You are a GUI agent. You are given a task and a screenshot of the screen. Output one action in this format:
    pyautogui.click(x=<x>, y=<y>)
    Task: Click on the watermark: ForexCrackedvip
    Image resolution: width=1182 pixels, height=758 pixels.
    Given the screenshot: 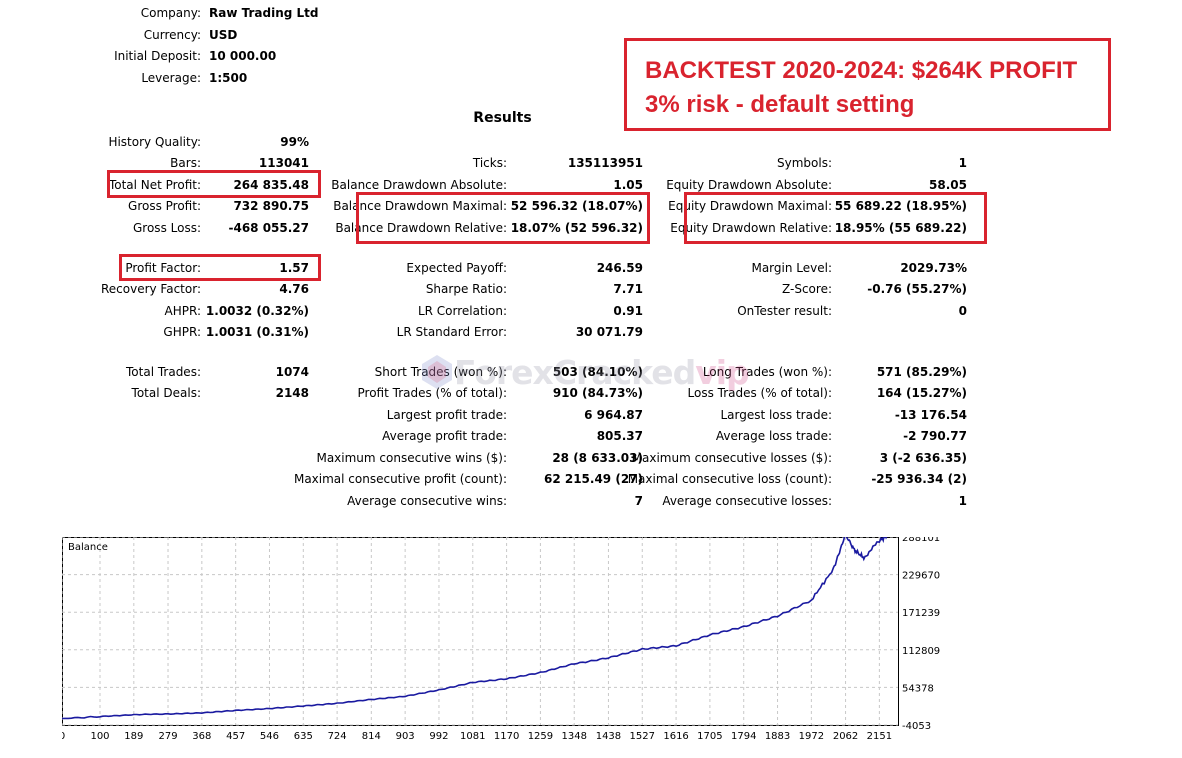 What is the action you would take?
    pyautogui.click(x=585, y=372)
    